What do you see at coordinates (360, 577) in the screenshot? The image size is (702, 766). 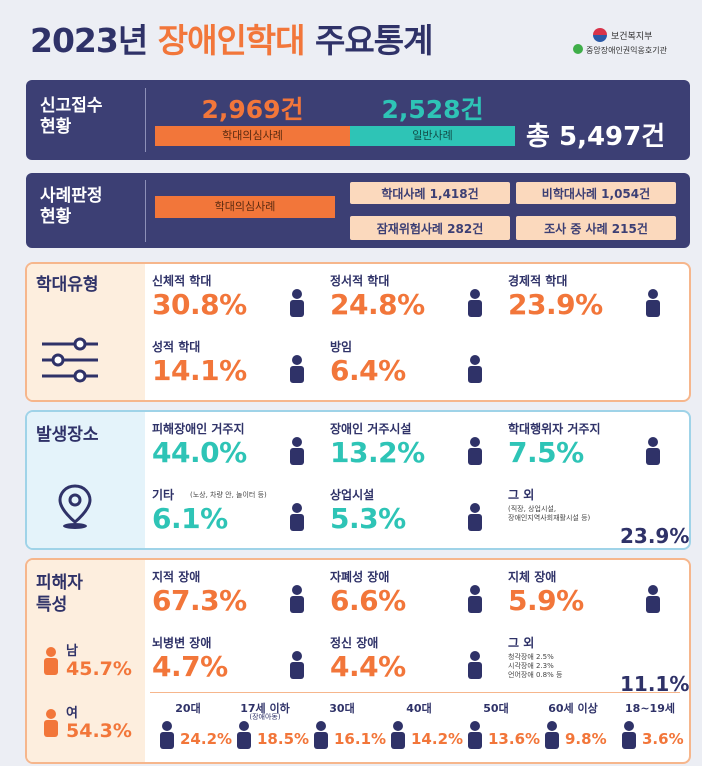 I see `cell-label: 자폐성 장애` at bounding box center [360, 577].